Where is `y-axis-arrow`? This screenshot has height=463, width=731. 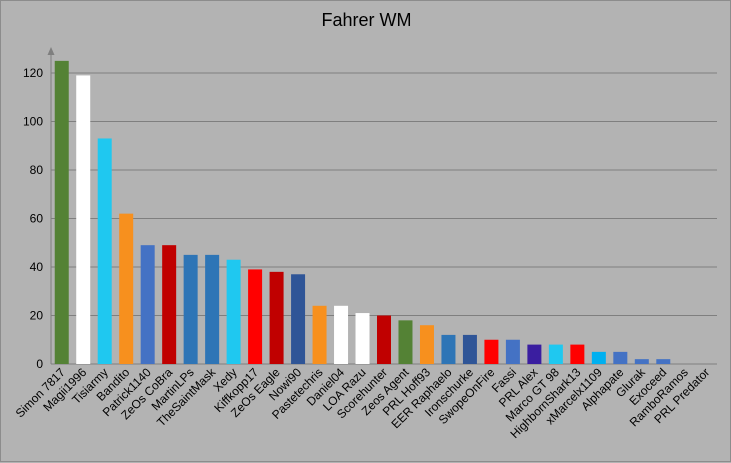 y-axis-arrow is located at coordinates (51, 51).